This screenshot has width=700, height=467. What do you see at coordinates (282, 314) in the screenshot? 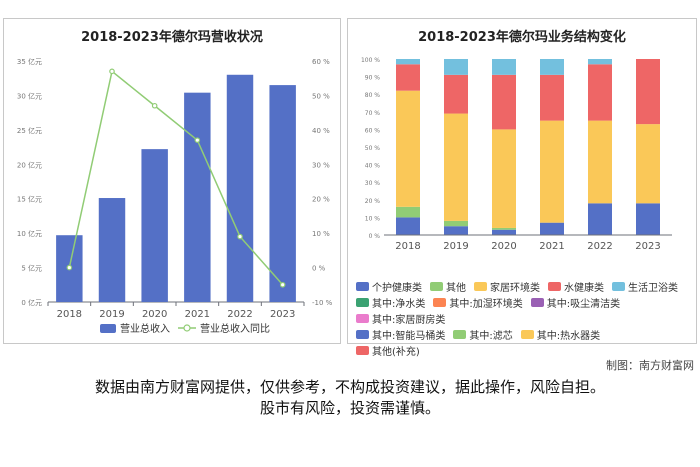
I see `x-tick-label: 2023` at bounding box center [282, 314].